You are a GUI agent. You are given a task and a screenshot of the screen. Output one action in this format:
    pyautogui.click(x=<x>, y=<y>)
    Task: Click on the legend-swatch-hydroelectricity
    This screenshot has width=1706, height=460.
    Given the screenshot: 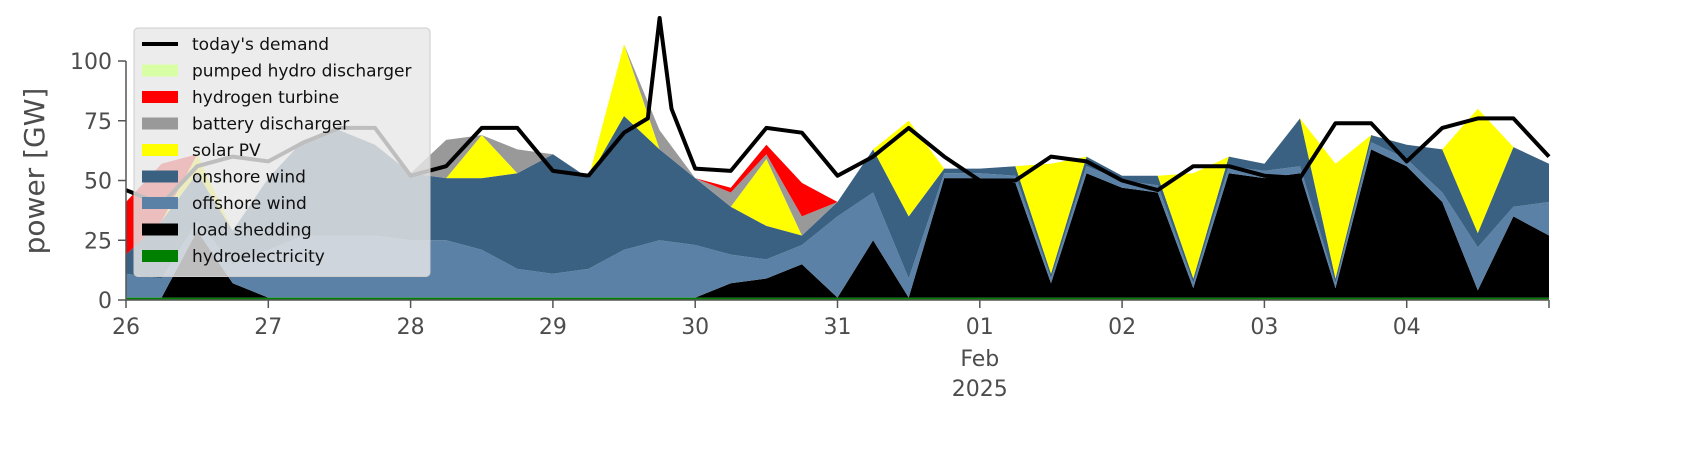 What is the action you would take?
    pyautogui.click(x=160, y=256)
    